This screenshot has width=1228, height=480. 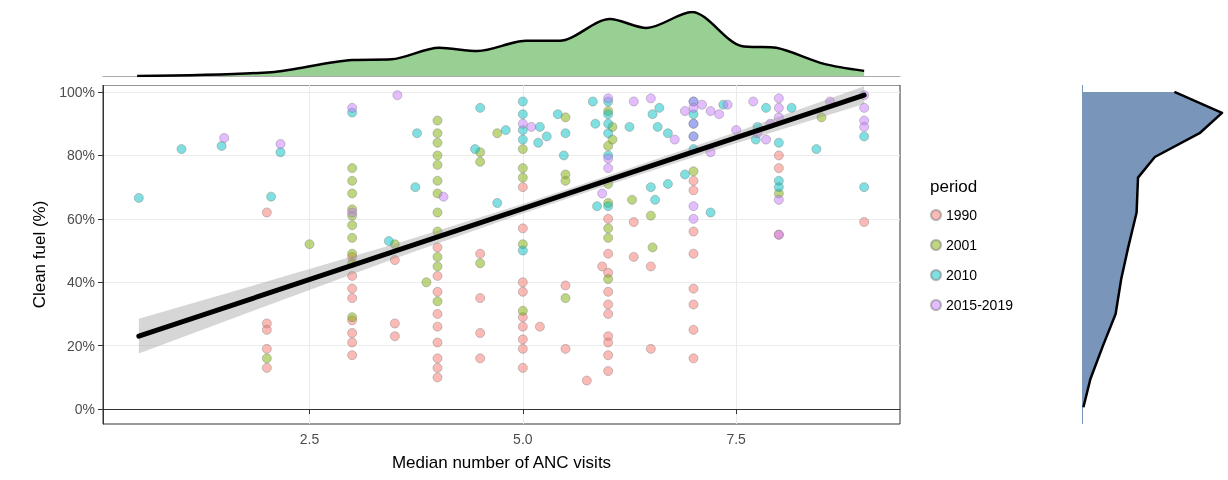 I want to click on legend-label: 2001, so click(x=962, y=245).